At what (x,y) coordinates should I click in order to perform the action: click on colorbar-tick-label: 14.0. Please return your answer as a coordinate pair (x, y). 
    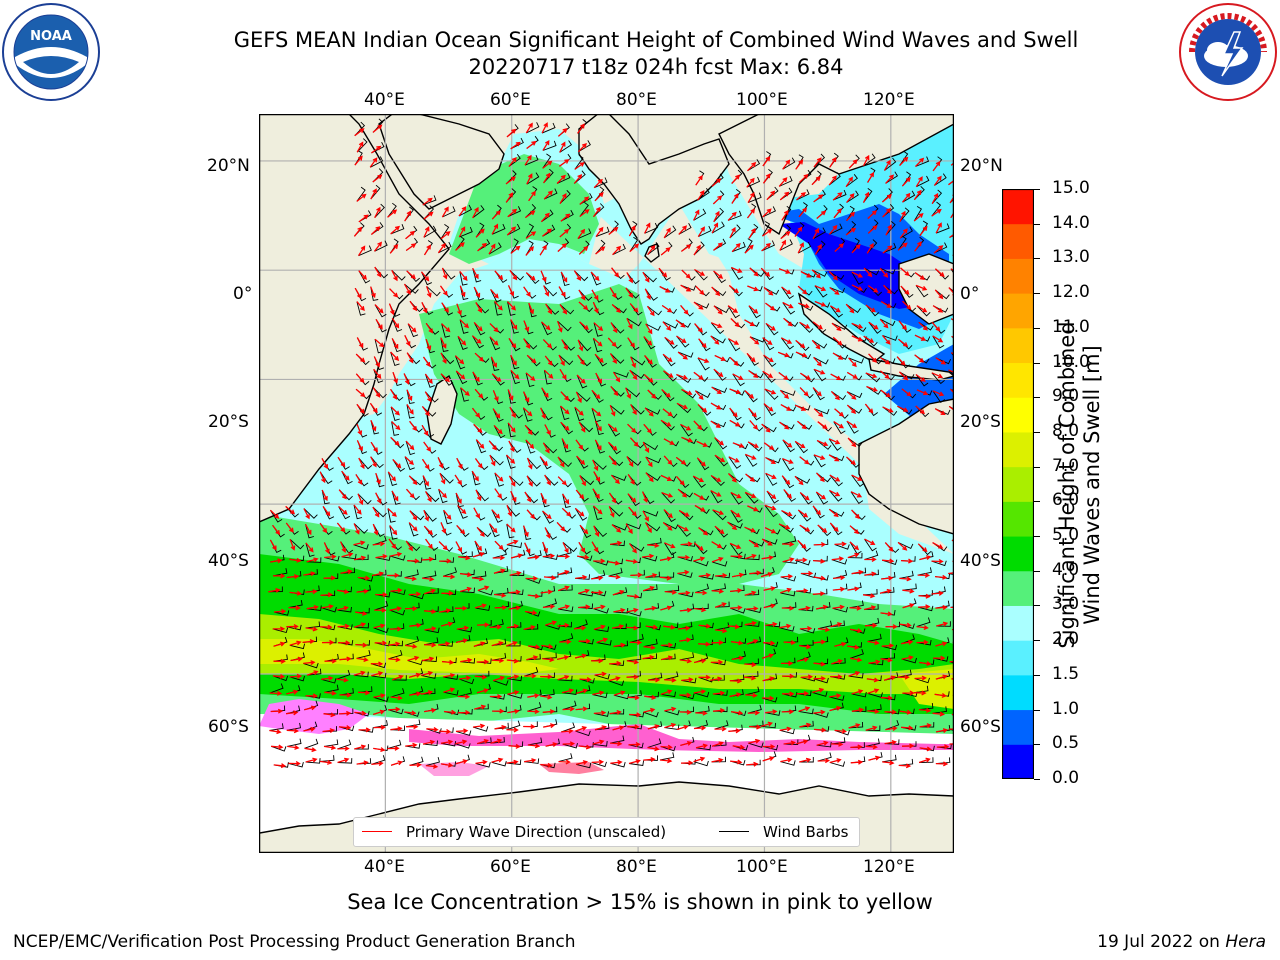
    Looking at the image, I should click on (1071, 222).